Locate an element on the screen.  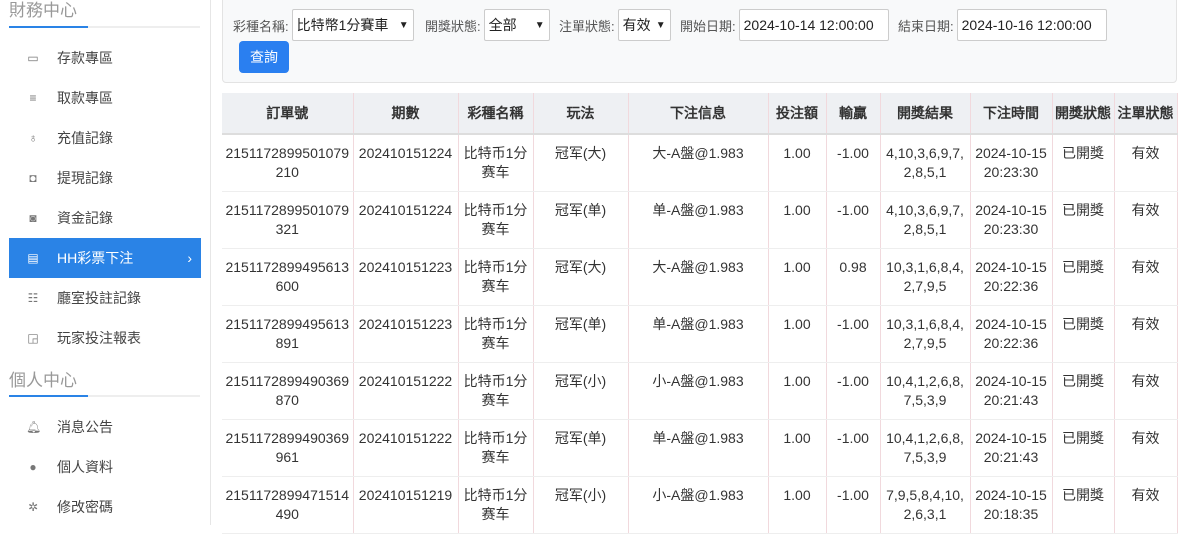
draw-status-label: 開獎狀態: is located at coordinates (453, 26).